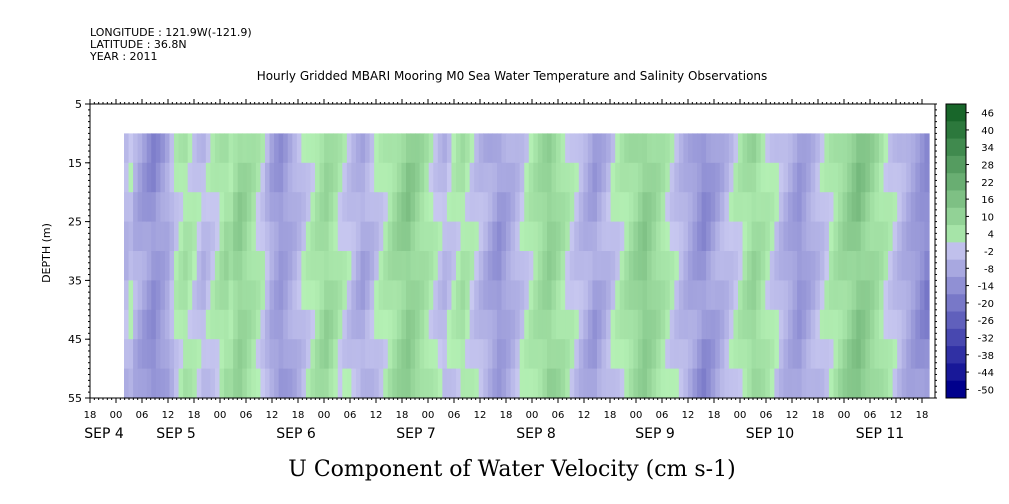 This screenshot has width=1009, height=504. What do you see at coordinates (987, 114) in the screenshot?
I see `colorbar-label: 46` at bounding box center [987, 114].